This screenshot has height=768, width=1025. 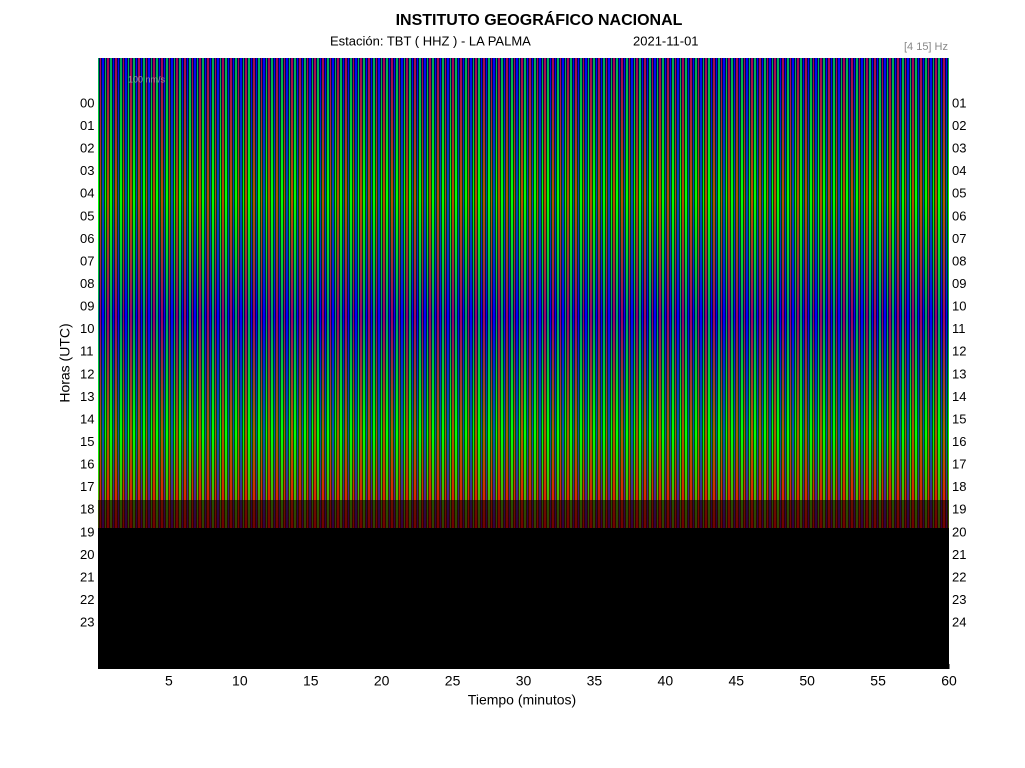 What do you see at coordinates (959, 328) in the screenshot?
I see `right-hour-label: 11` at bounding box center [959, 328].